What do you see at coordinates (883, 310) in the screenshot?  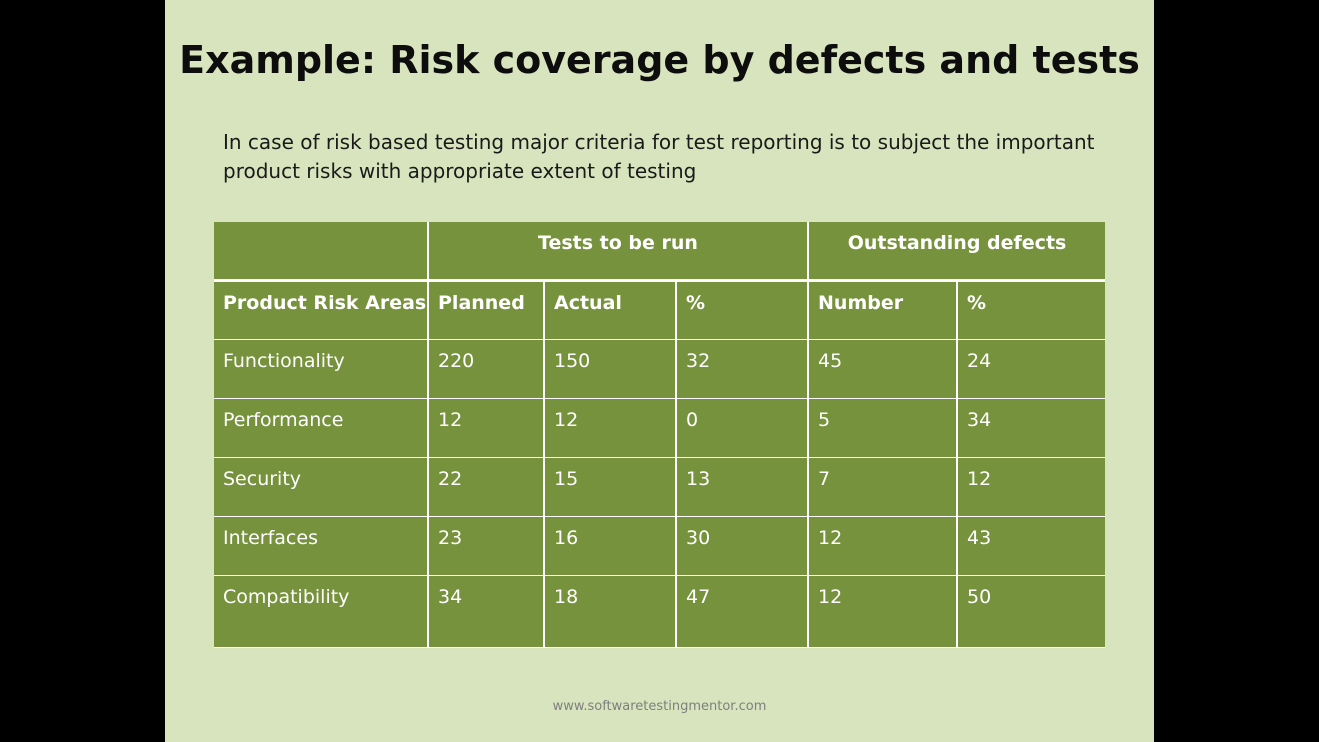 I see `column-header-number: Number` at bounding box center [883, 310].